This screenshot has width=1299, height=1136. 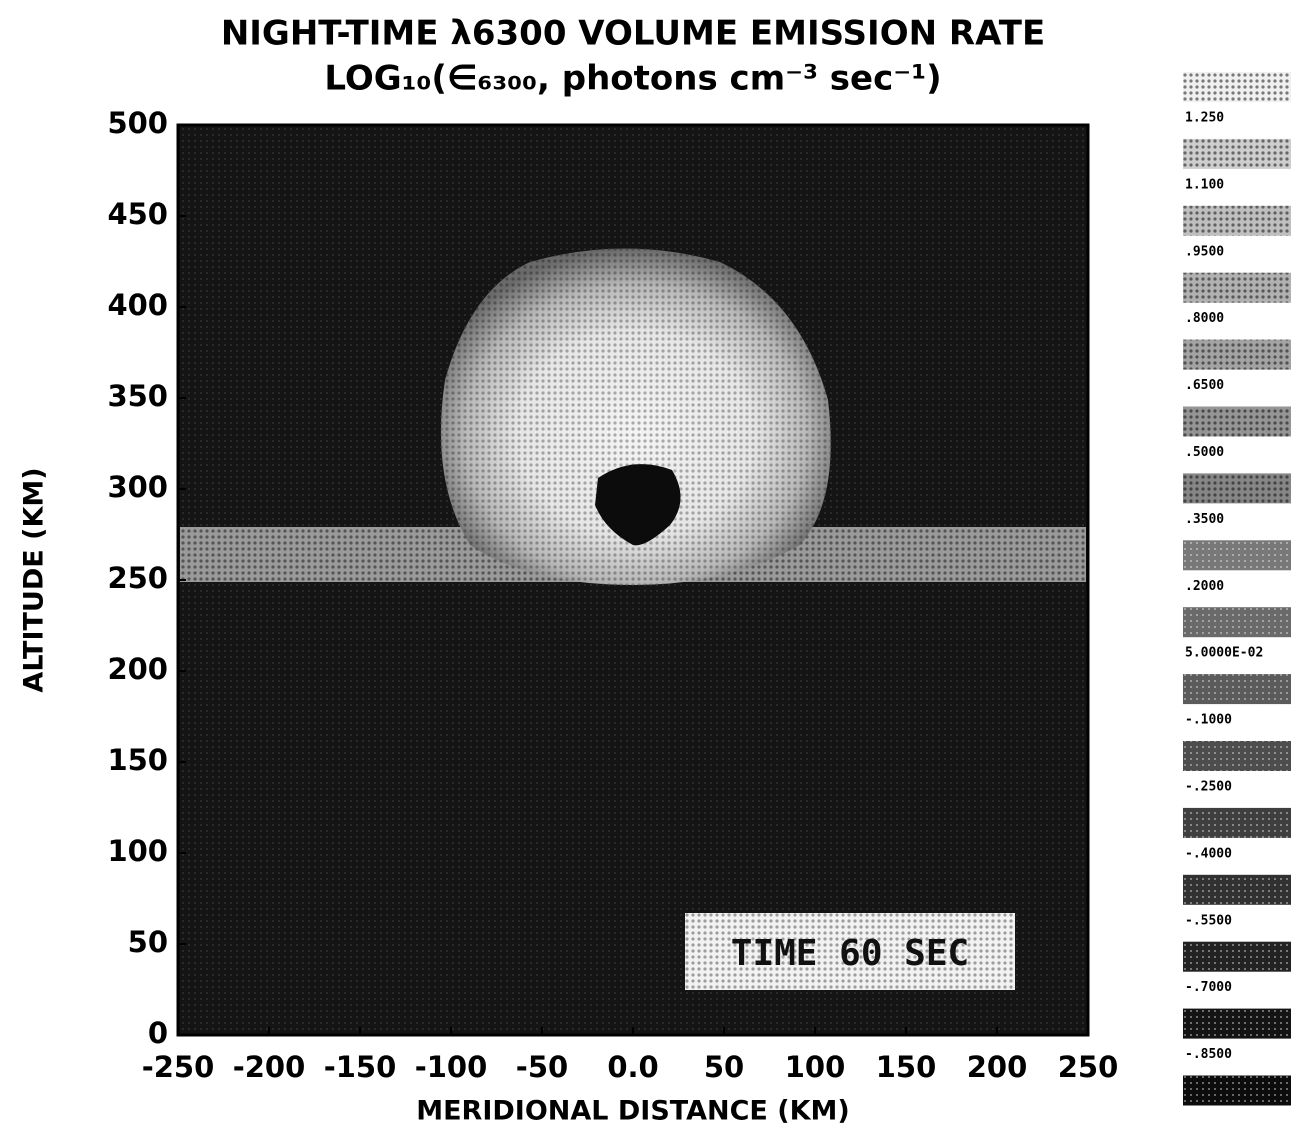 I want to click on y-tick-label: 300, so click(x=137, y=487).